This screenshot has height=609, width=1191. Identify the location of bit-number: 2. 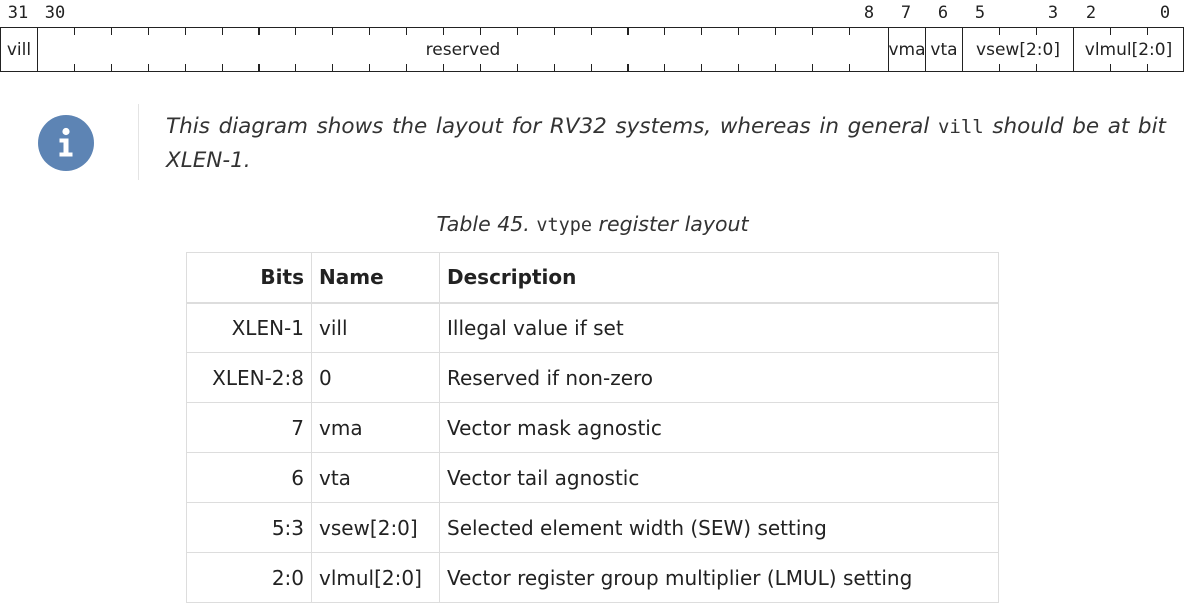
(1091, 13).